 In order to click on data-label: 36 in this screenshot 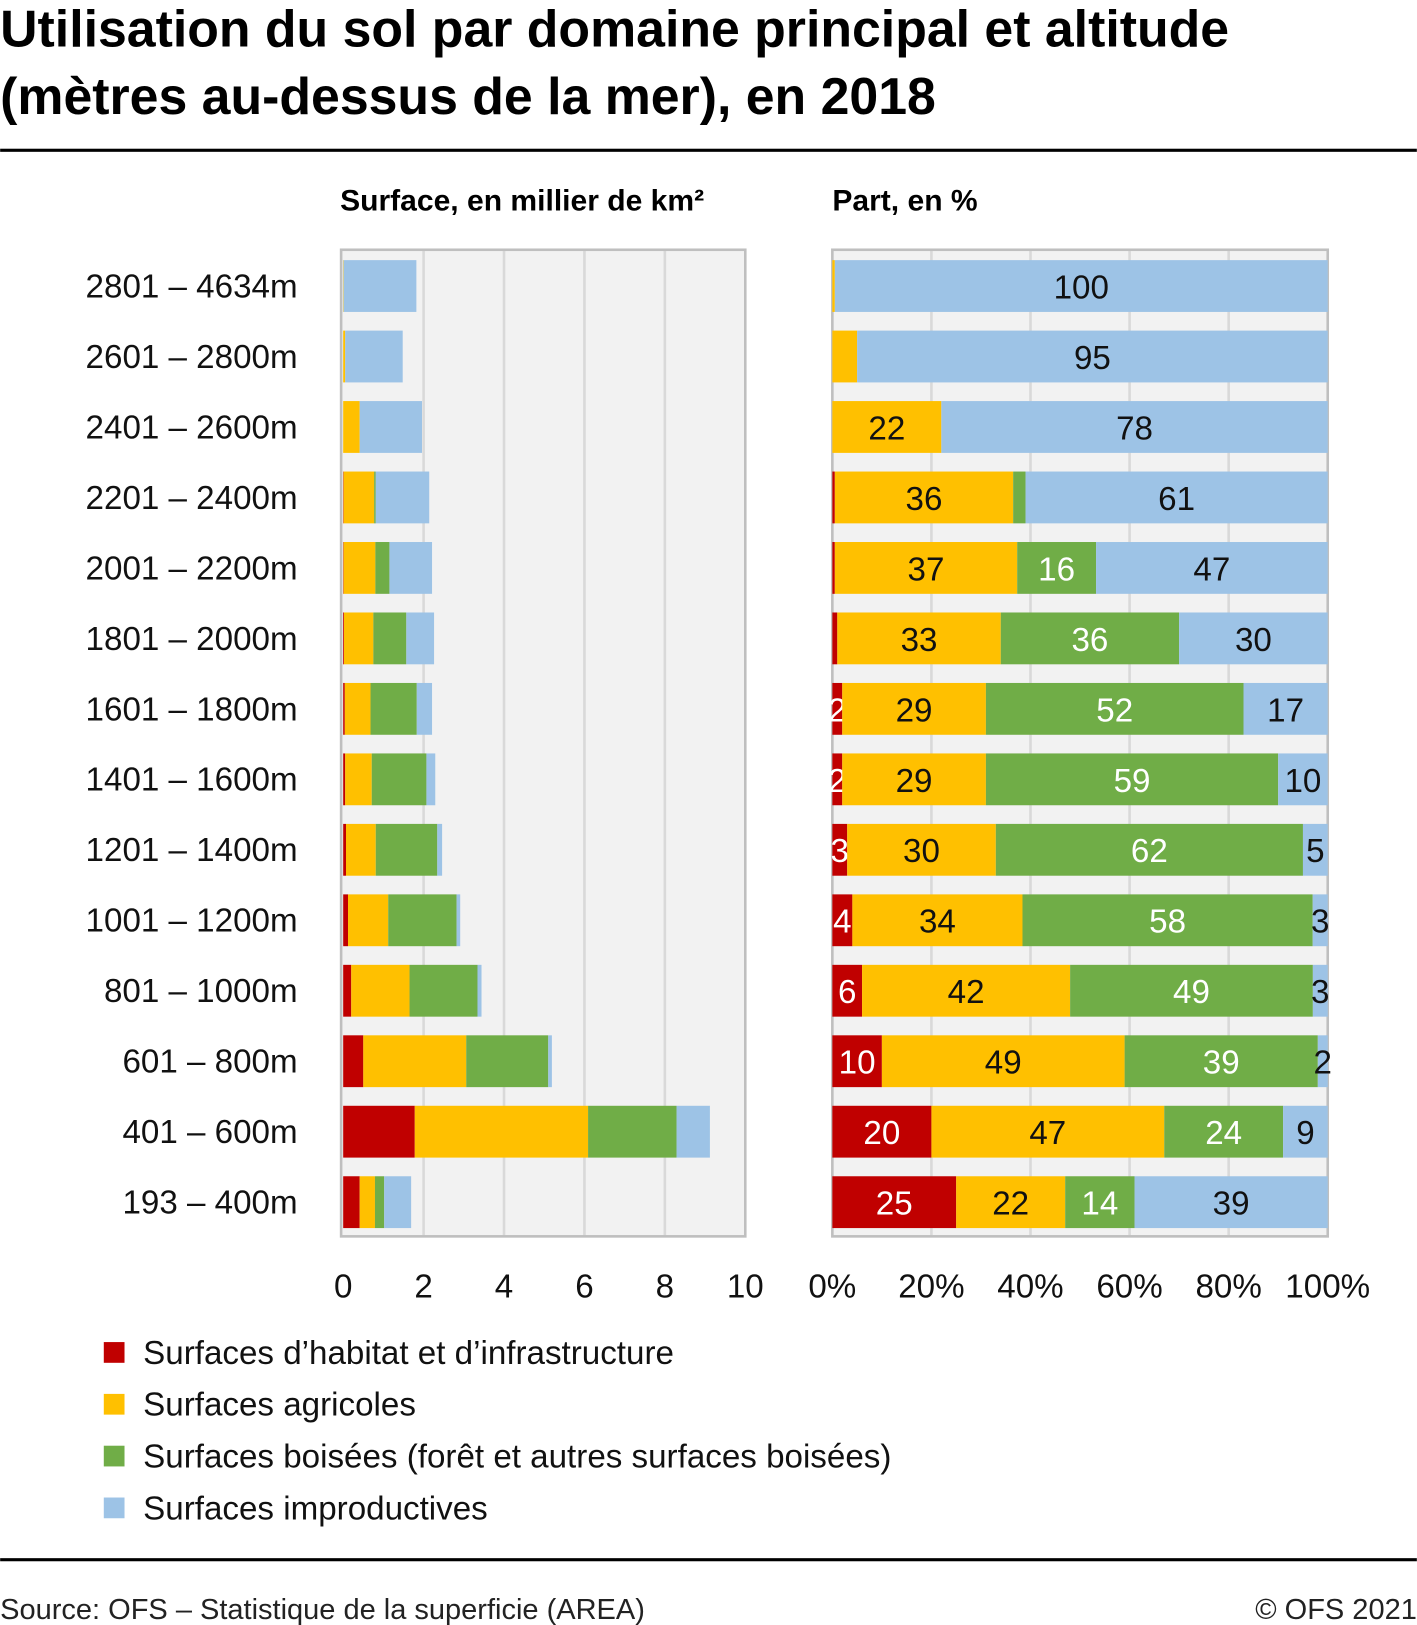, I will do `click(924, 499)`.